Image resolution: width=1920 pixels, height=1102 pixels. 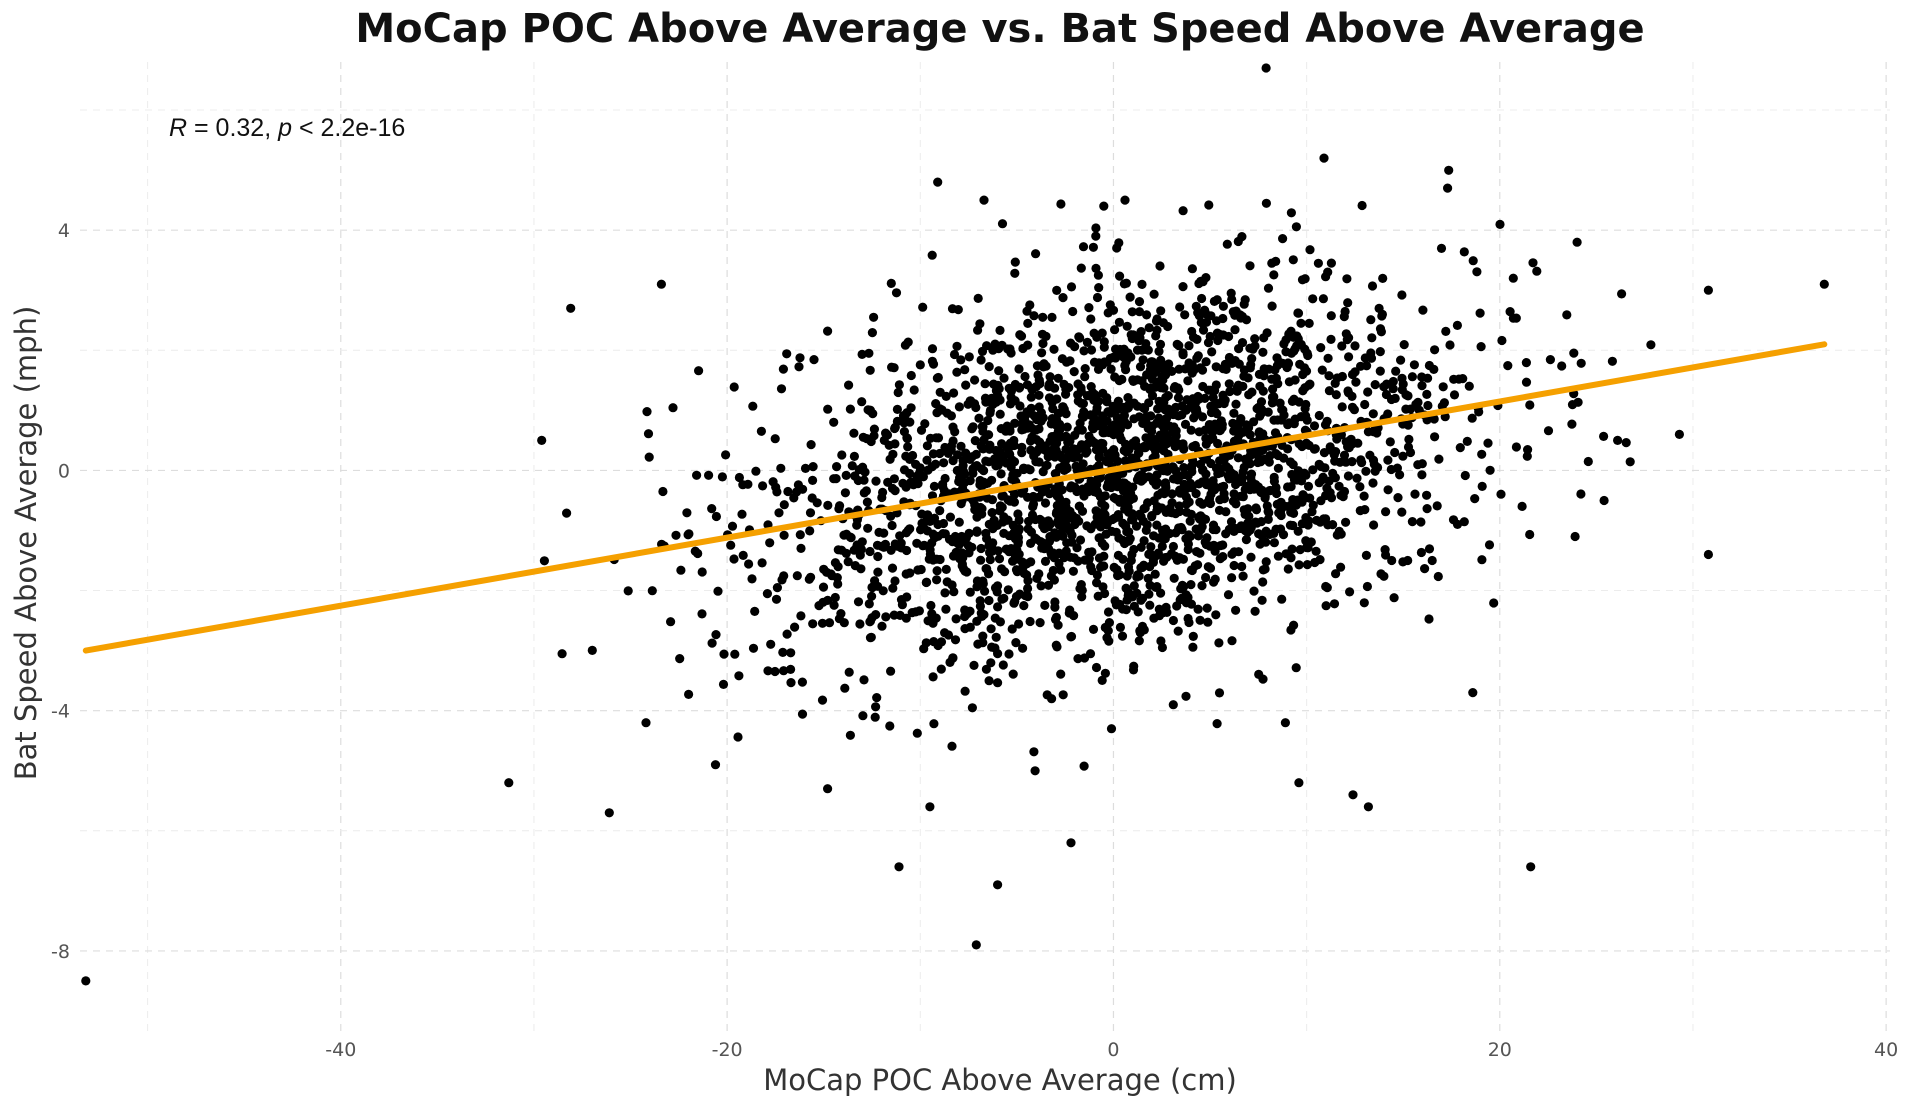 What do you see at coordinates (232, 128) in the screenshot?
I see `r-value: = 0.32,` at bounding box center [232, 128].